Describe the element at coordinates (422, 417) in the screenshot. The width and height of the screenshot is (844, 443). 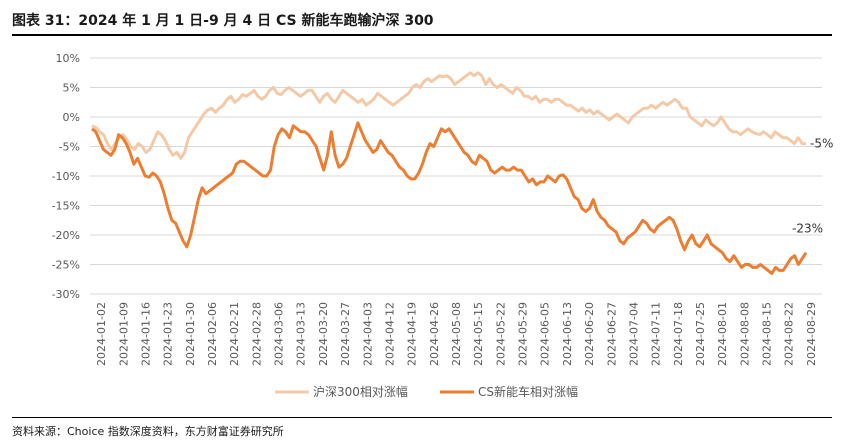
I see `source-divider` at that location.